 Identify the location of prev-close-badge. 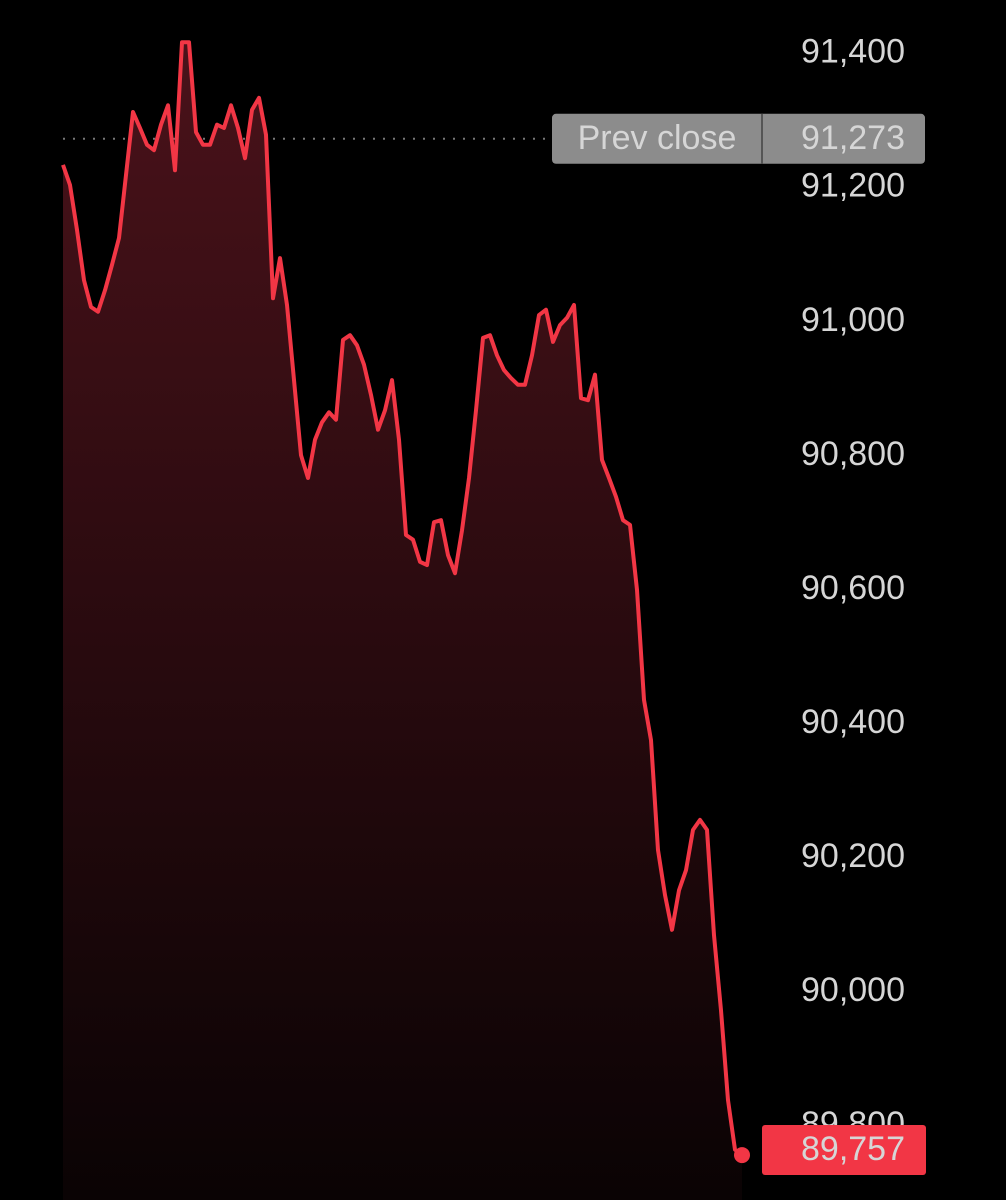
(738, 138).